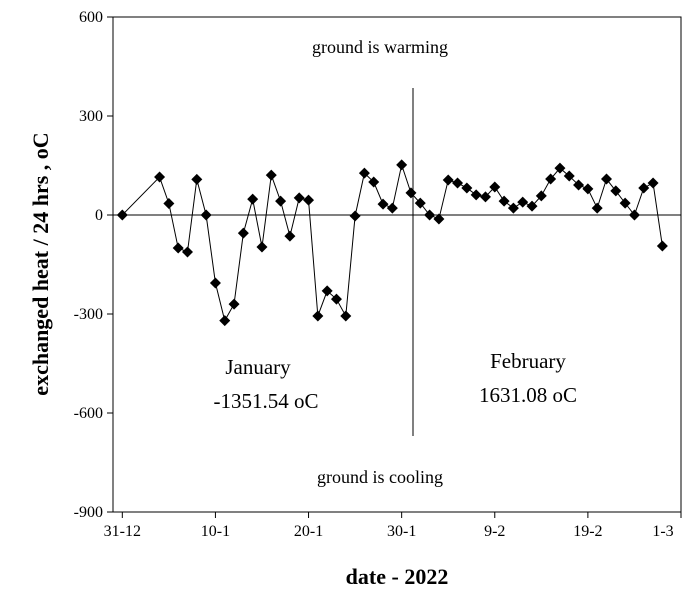 The image size is (699, 597). What do you see at coordinates (494, 531) in the screenshot?
I see `x-tick-label: 9-2` at bounding box center [494, 531].